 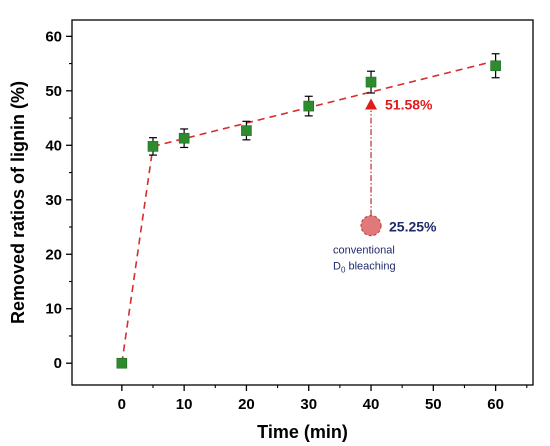 I want to click on x-tick-label: 20, so click(x=246, y=404).